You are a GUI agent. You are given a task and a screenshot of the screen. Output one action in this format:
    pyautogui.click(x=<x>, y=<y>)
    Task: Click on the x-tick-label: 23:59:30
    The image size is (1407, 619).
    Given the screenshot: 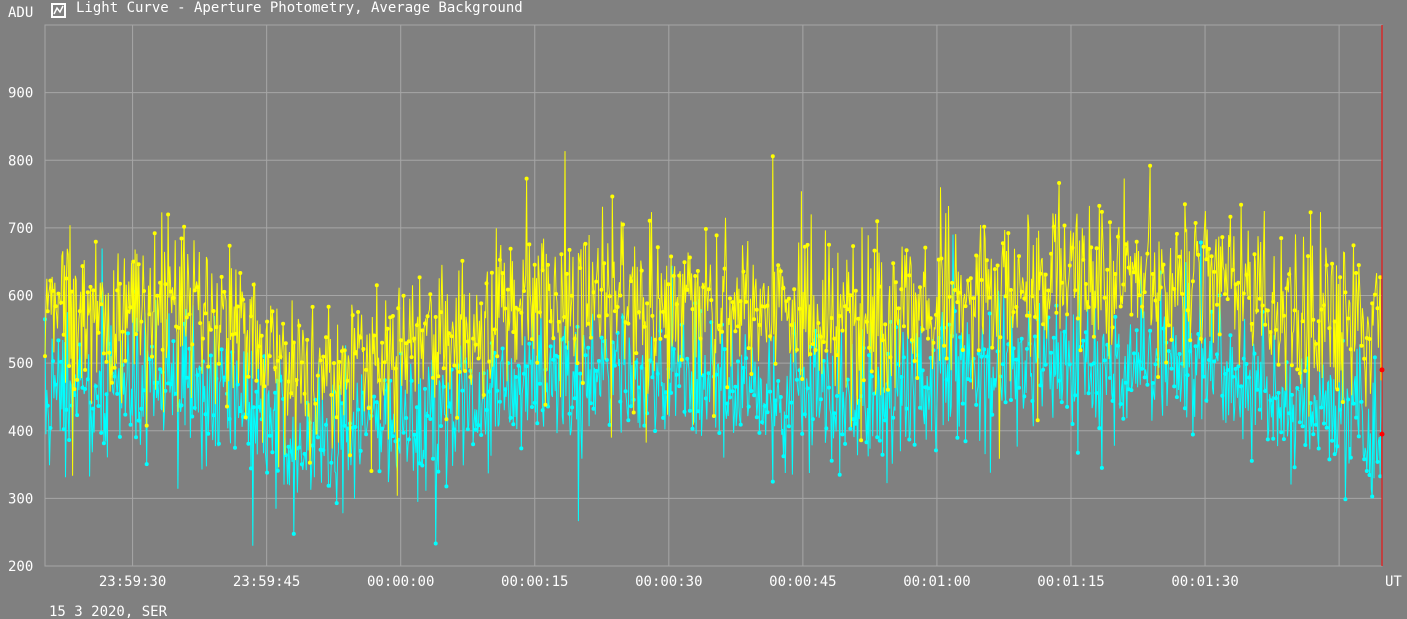 What is the action you would take?
    pyautogui.click(x=132, y=582)
    